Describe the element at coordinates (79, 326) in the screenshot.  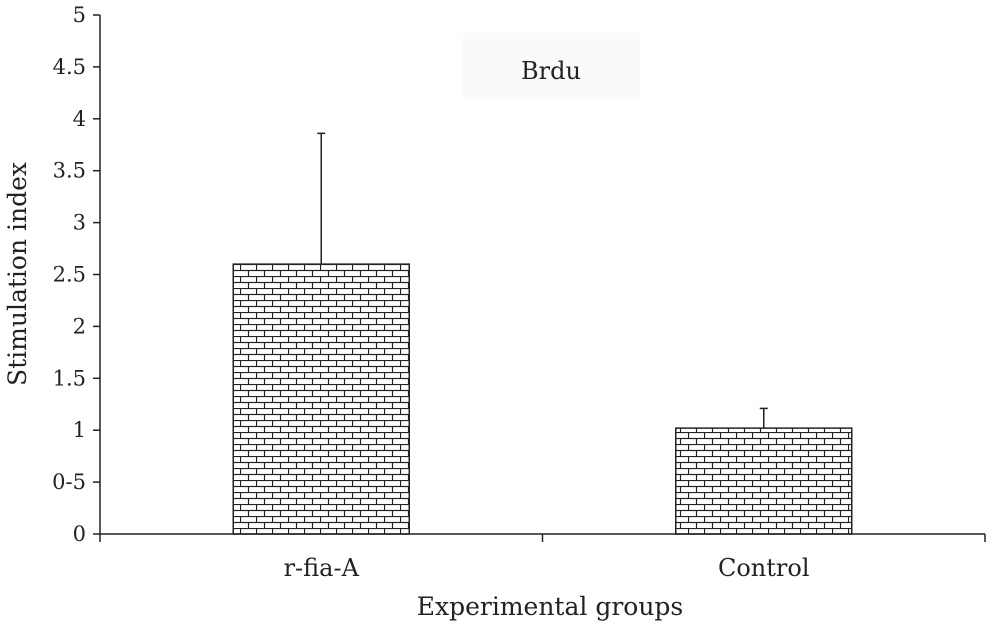
I see `y-tick-label: 2` at that location.